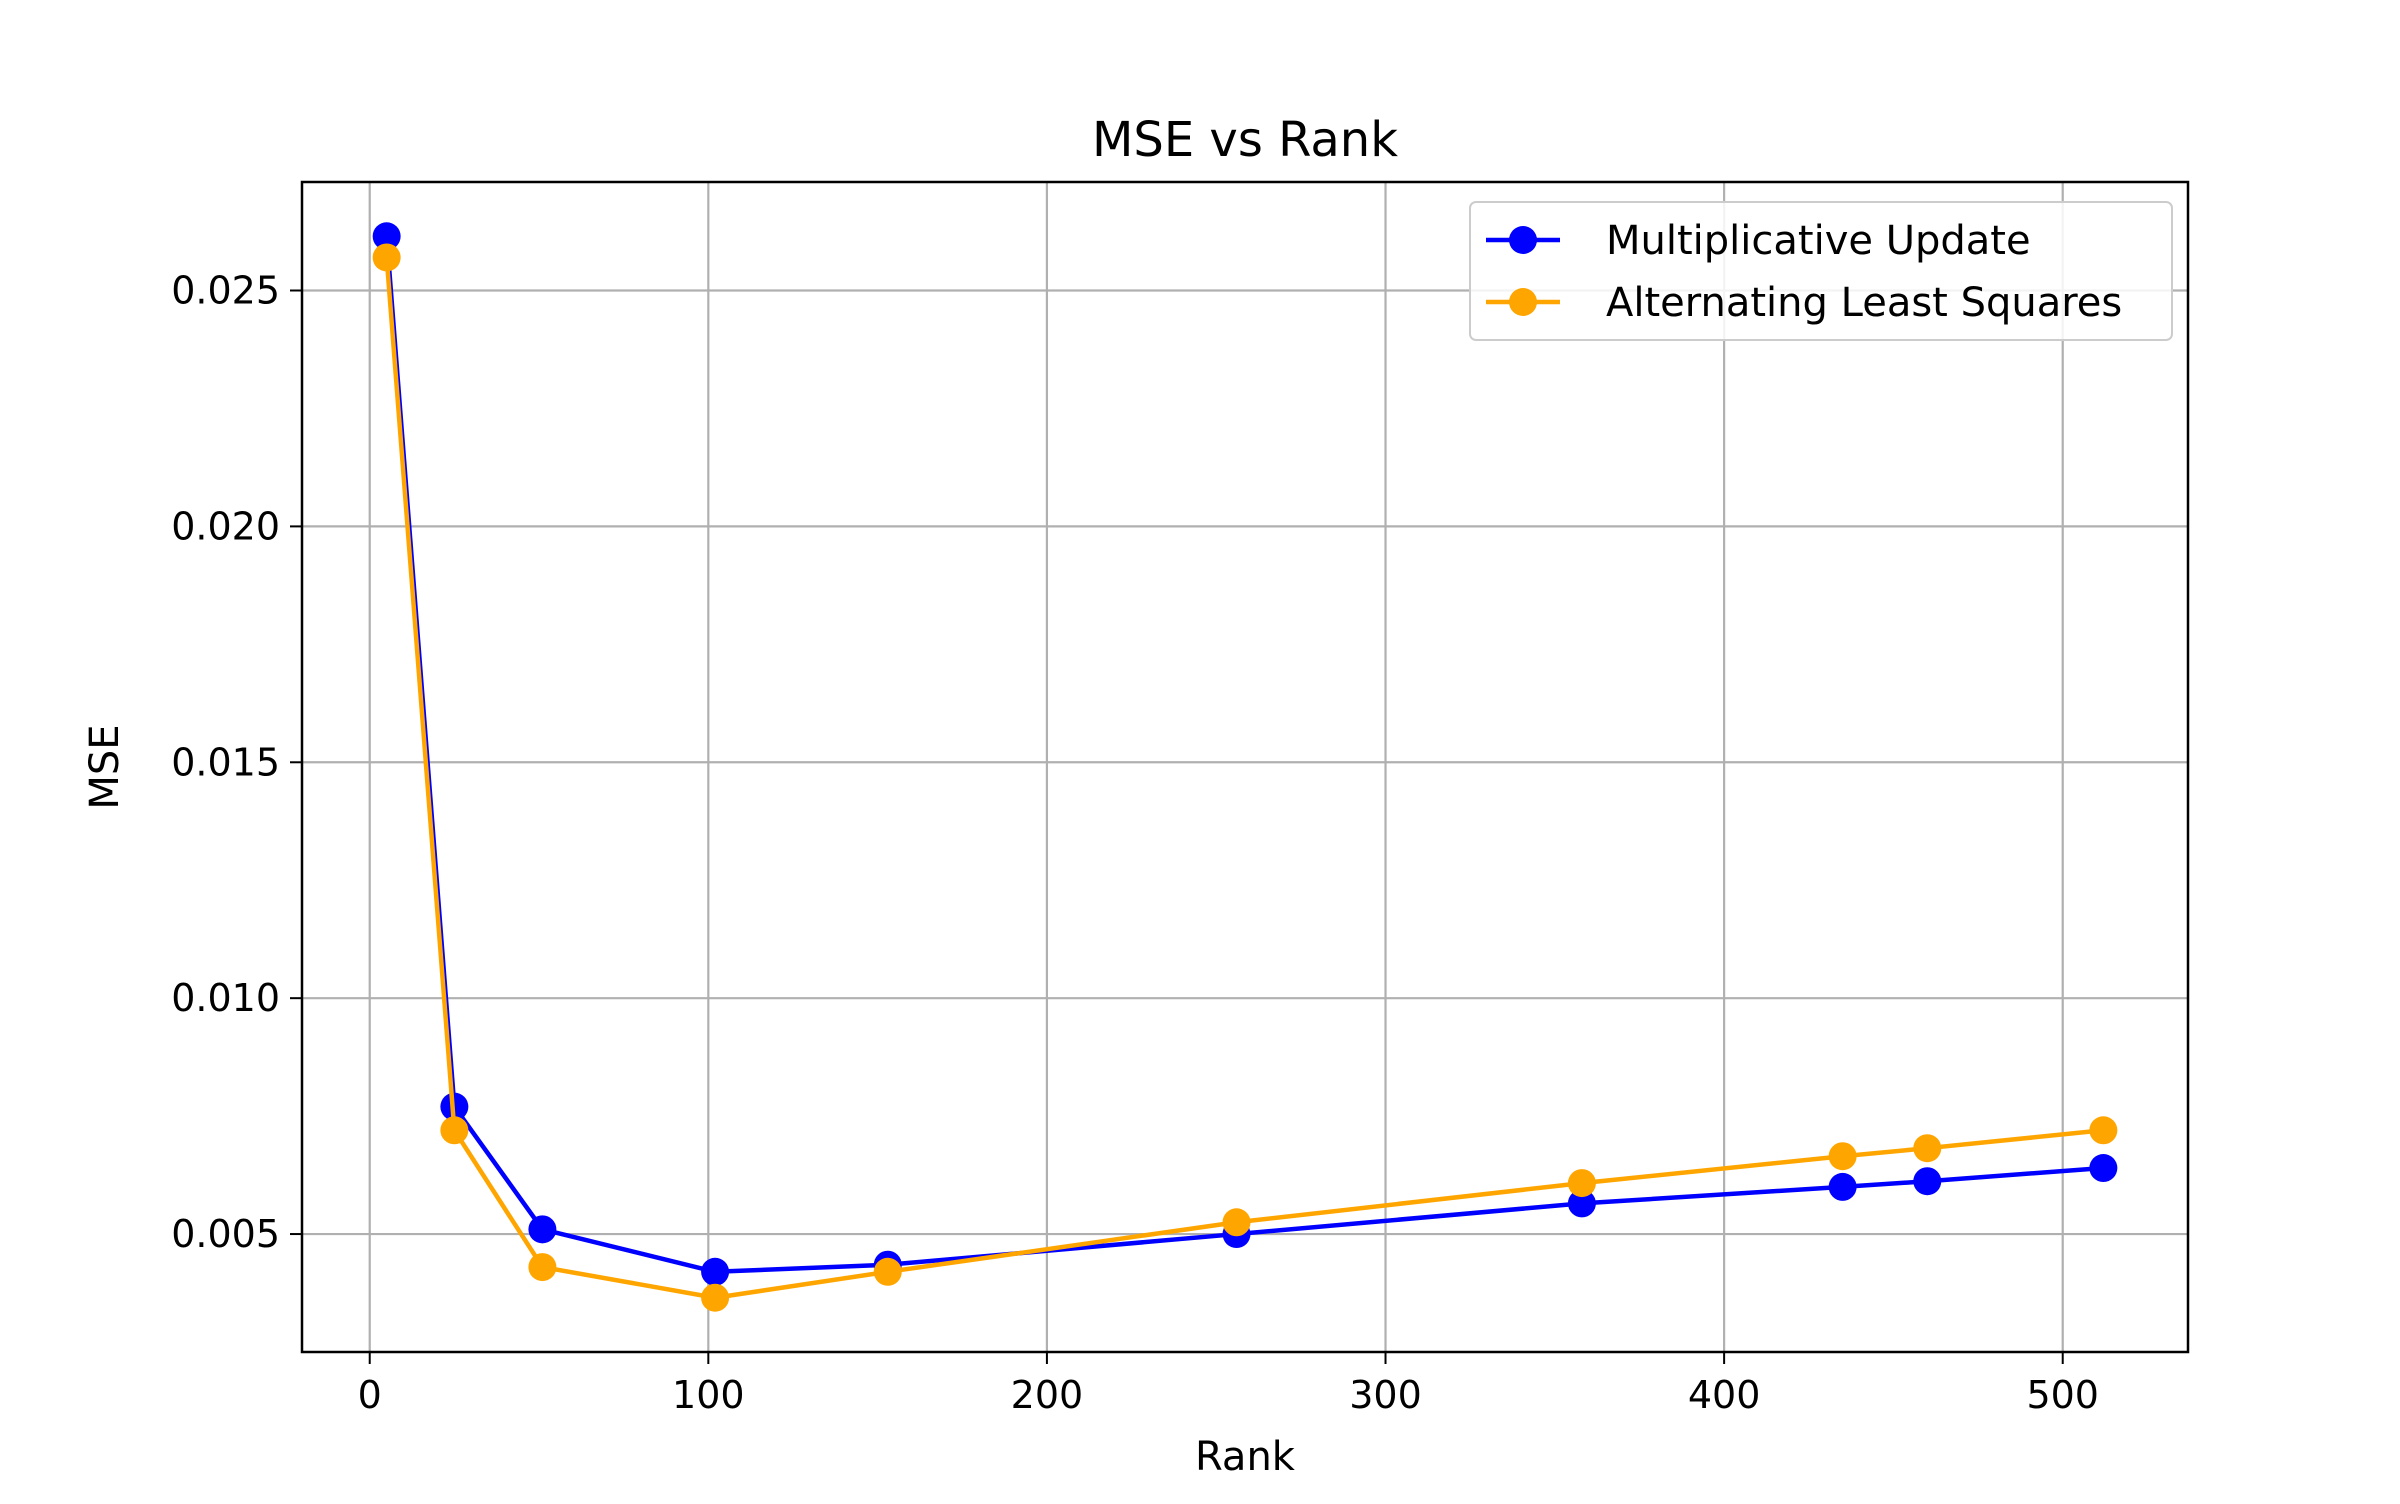  Describe the element at coordinates (708, 1395) in the screenshot. I see `x-tick-label: 100` at that location.